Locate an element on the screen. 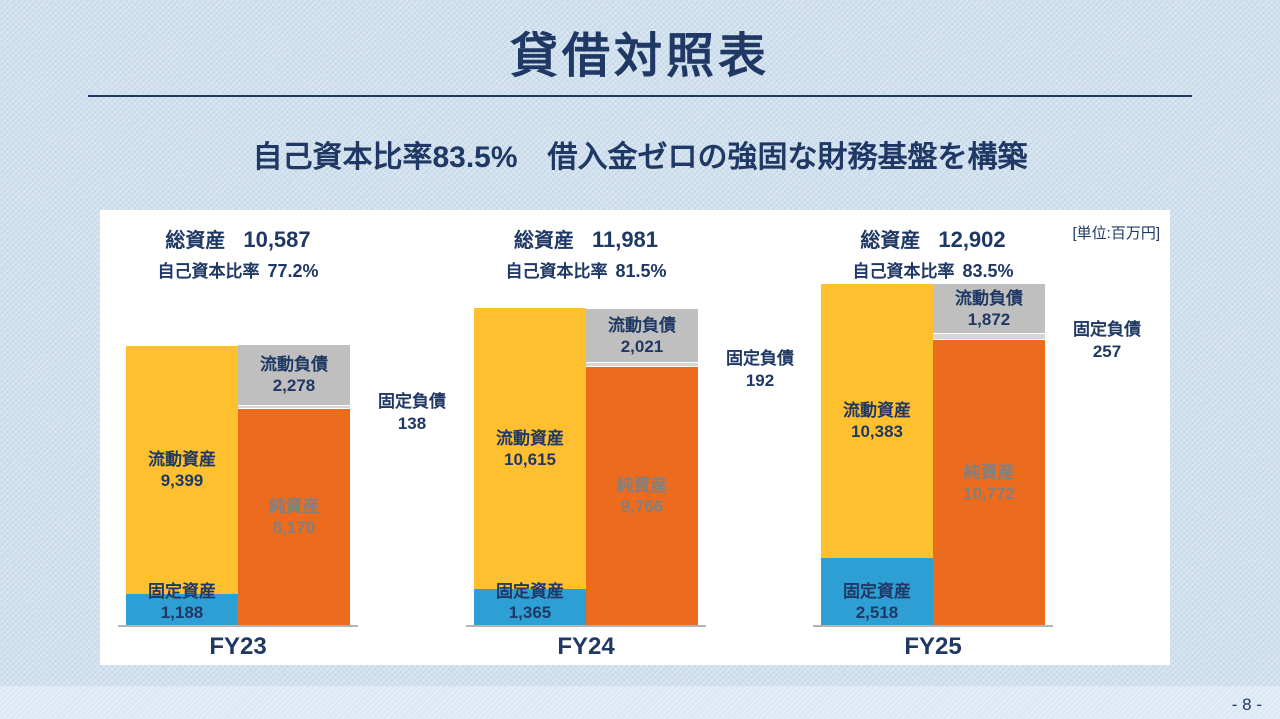 This screenshot has height=719, width=1280. net-assets-label-block: 純資産 10,772 is located at coordinates (989, 483).